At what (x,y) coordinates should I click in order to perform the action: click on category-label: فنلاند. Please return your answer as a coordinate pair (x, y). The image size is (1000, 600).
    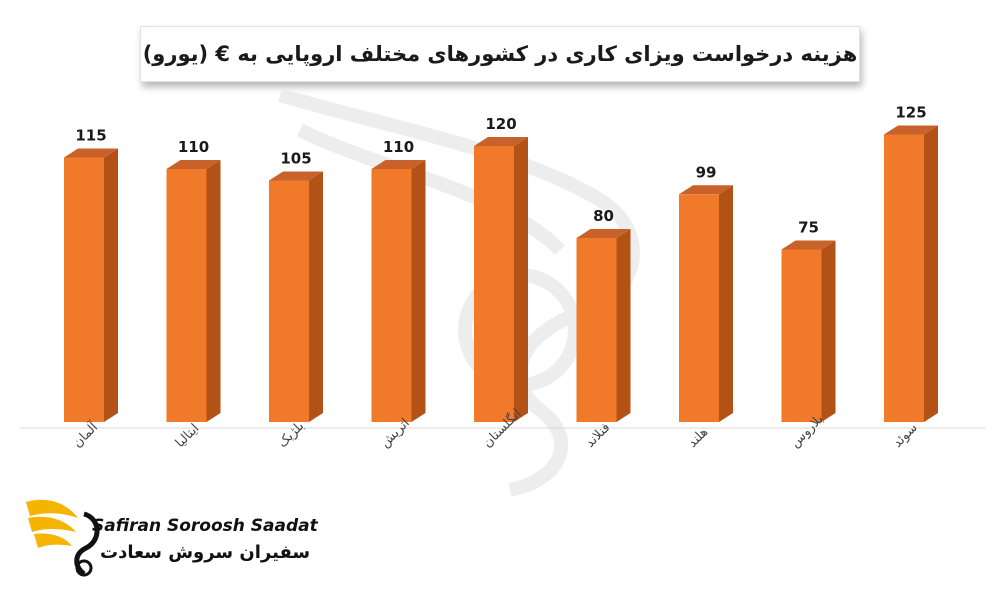
    Looking at the image, I should click on (598, 435).